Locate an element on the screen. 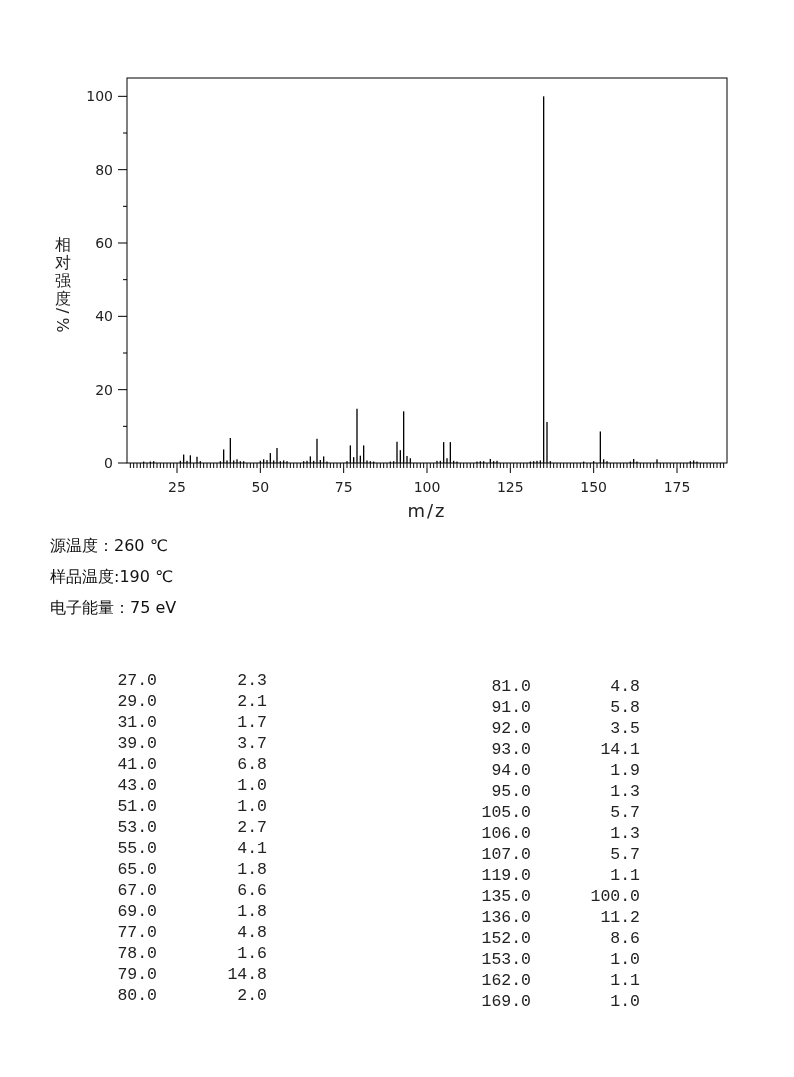 This screenshot has height=1077, width=794. text: 169.0 is located at coordinates (506, 1001).